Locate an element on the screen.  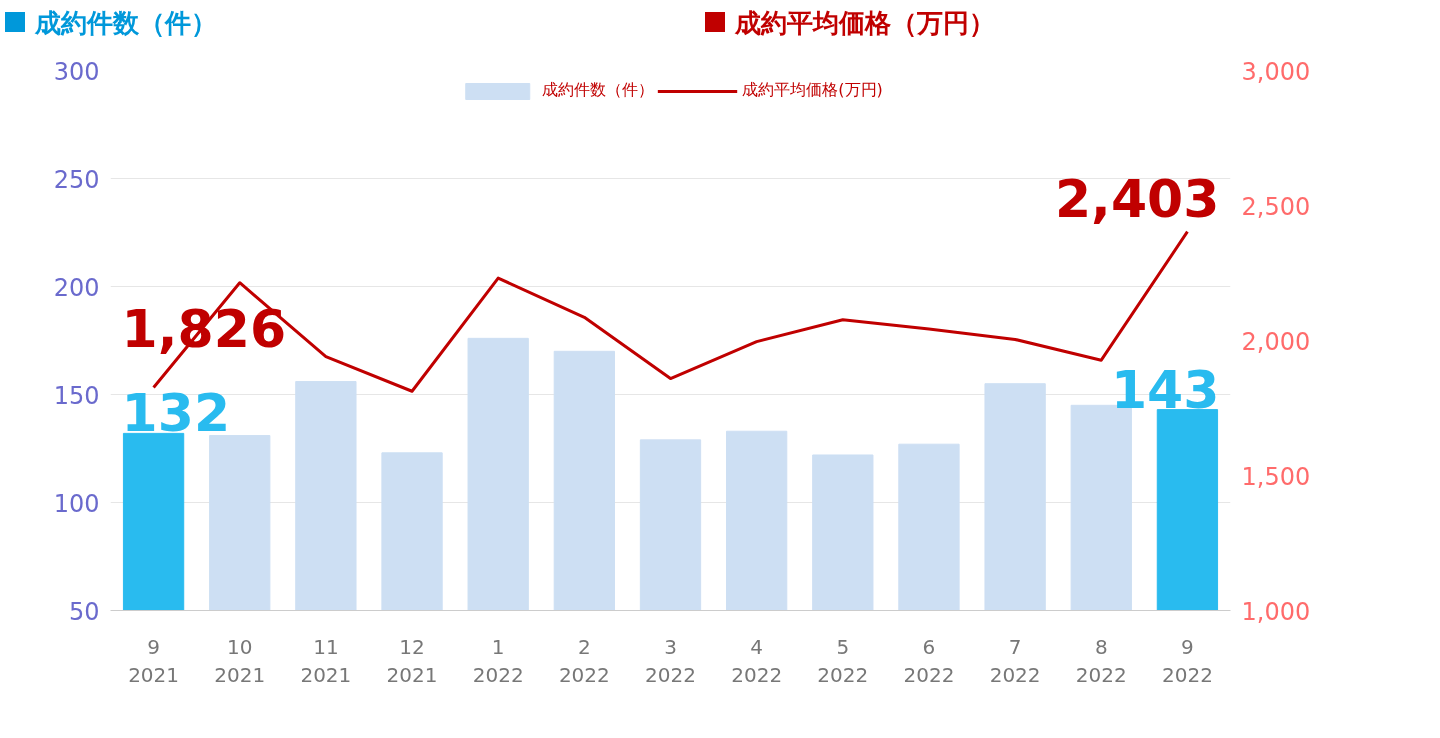
y2-tick-label: 1,500 is located at coordinates (1276, 476).